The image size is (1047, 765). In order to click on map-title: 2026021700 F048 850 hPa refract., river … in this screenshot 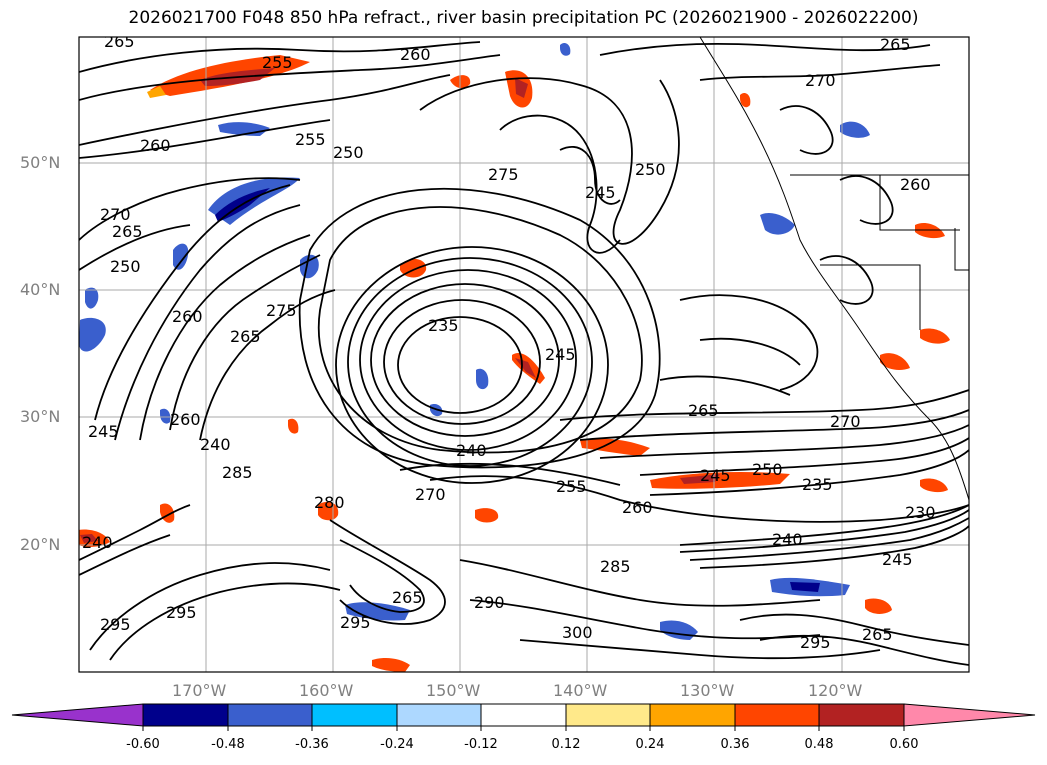, I will do `click(523, 18)`.